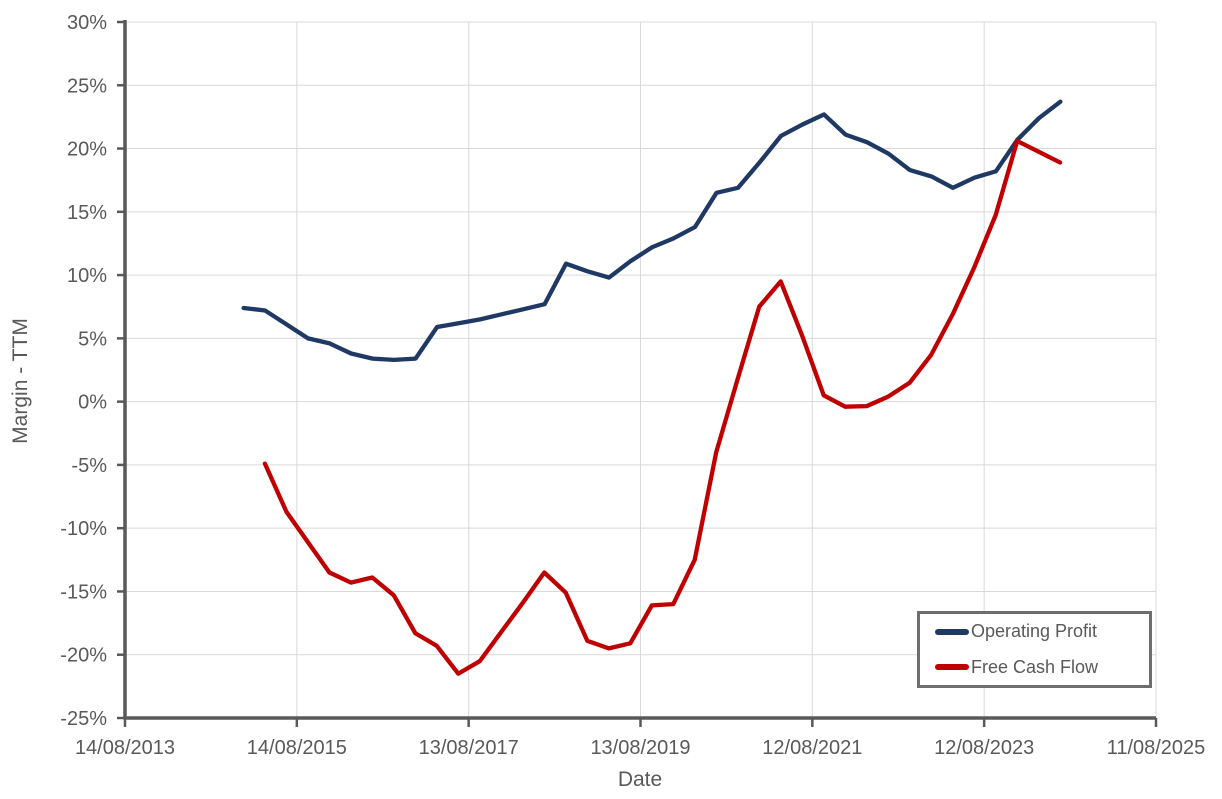  I want to click on legend-label-operating-profit: Operating Profit, so click(1034, 631).